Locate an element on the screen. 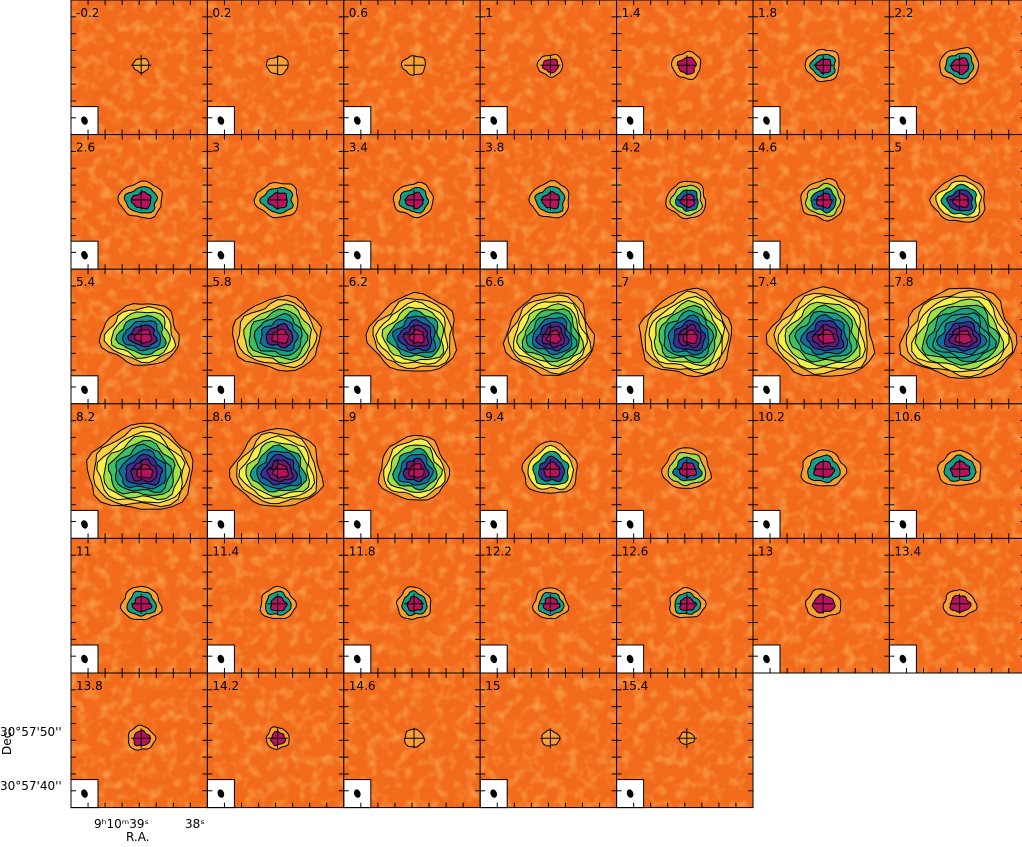  velocity-label: 9.4 is located at coordinates (494, 417).